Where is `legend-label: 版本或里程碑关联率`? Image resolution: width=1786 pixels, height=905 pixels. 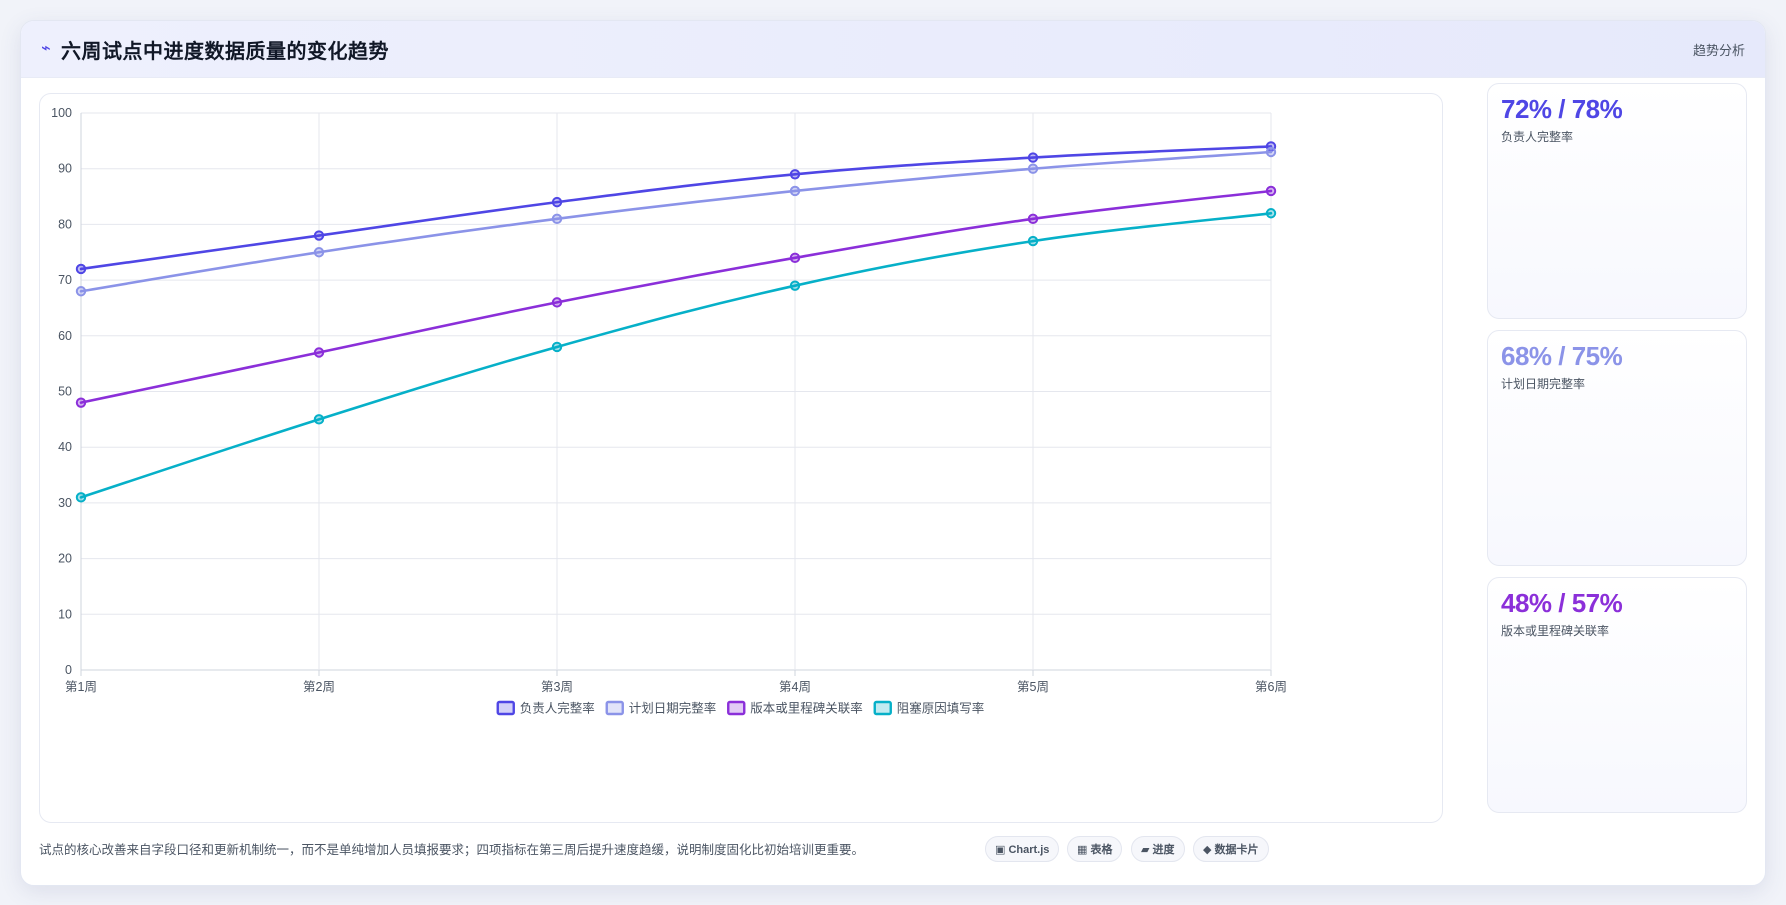
legend-label: 版本或里程碑关联率 is located at coordinates (806, 708).